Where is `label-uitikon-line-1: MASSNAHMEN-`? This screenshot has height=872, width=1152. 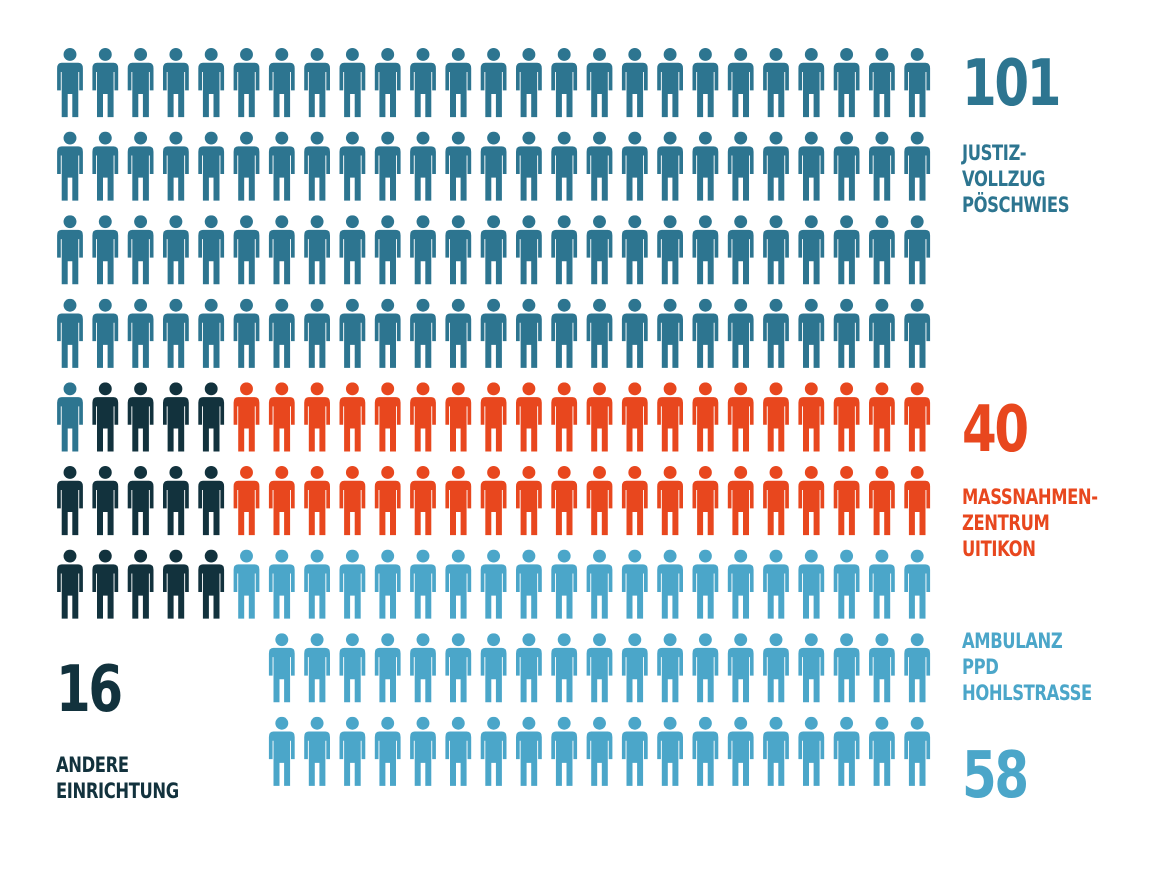
label-uitikon-line-1: MASSNAHMEN- is located at coordinates (1030, 497).